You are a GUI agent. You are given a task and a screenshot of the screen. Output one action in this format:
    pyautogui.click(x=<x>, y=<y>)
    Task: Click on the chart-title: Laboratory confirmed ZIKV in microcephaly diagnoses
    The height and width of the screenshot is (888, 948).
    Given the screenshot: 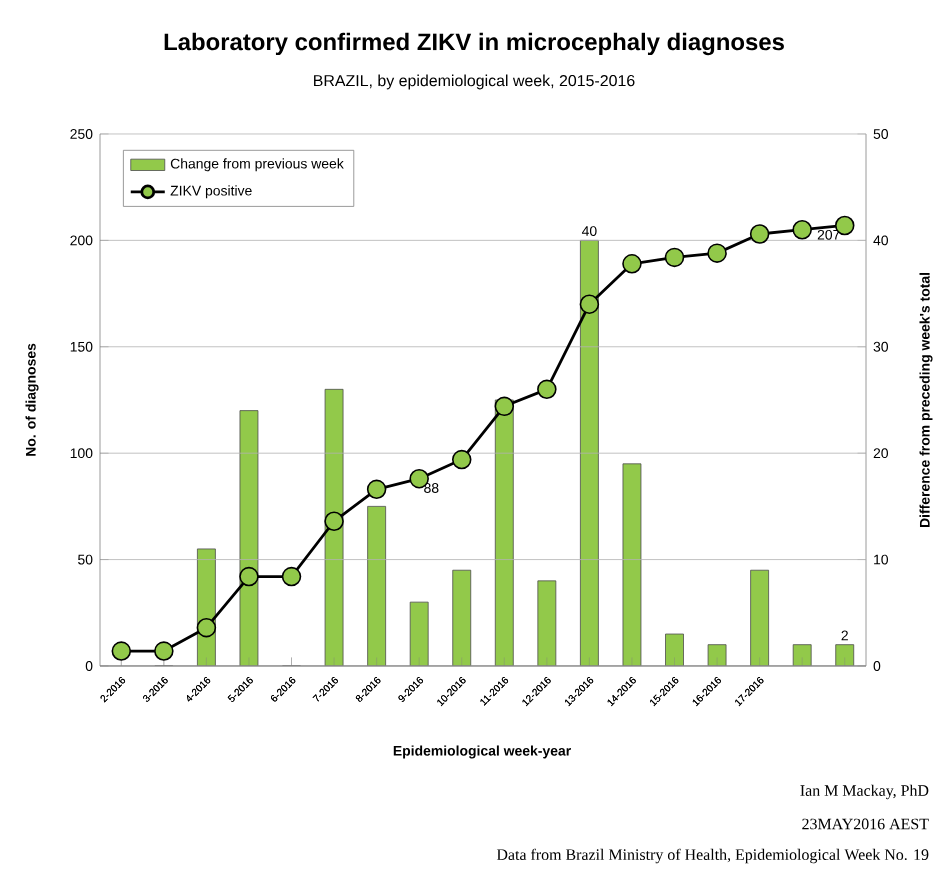 What is the action you would take?
    pyautogui.click(x=474, y=44)
    